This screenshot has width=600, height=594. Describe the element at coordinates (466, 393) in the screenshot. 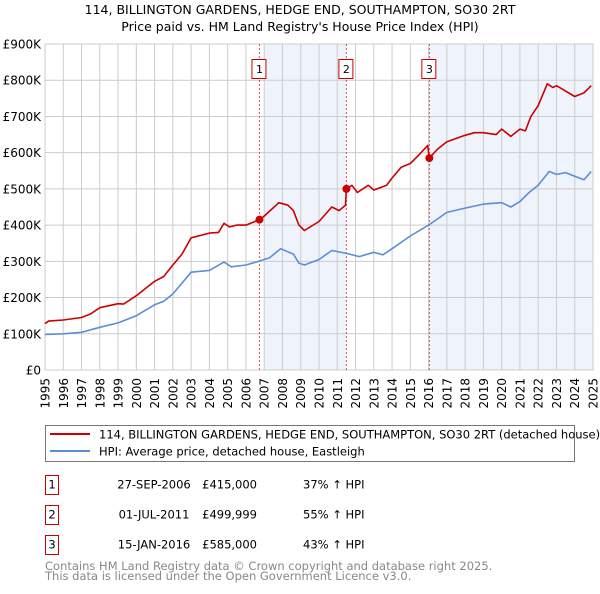

I see `x-tick-label: 2018` at that location.